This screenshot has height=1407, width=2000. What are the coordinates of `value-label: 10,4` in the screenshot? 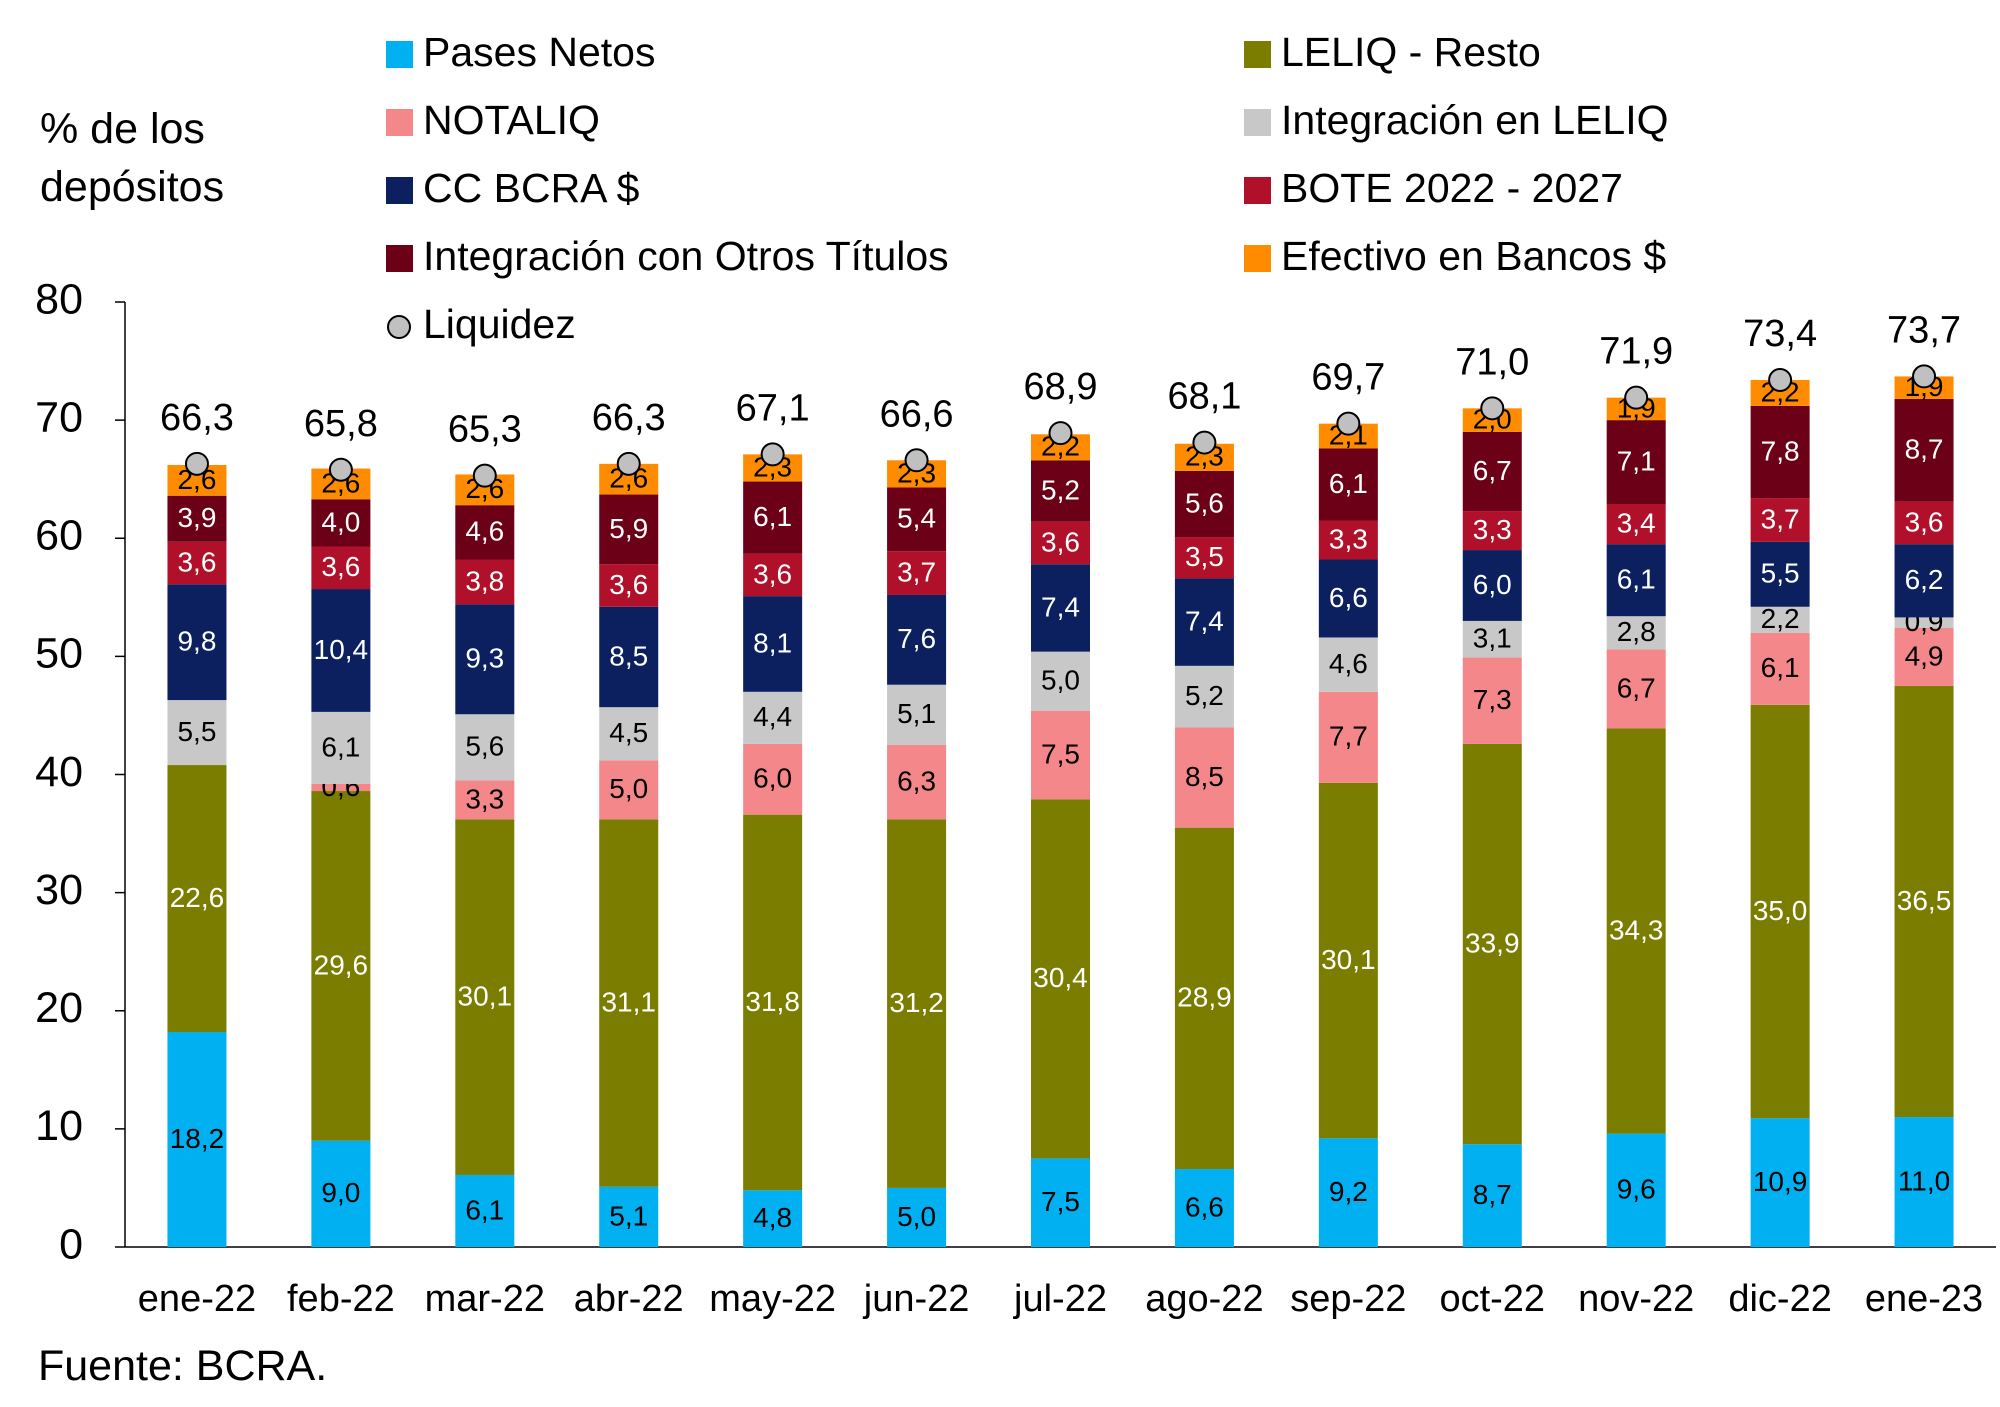 It's located at (341, 649).